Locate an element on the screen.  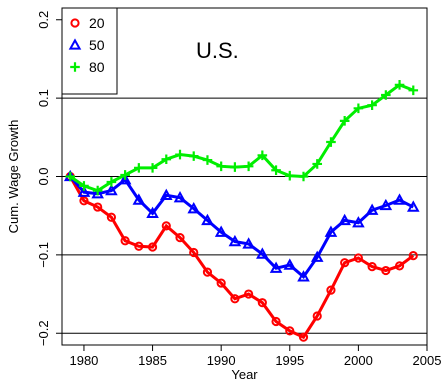
legend-label: 80 is located at coordinates (97, 67).